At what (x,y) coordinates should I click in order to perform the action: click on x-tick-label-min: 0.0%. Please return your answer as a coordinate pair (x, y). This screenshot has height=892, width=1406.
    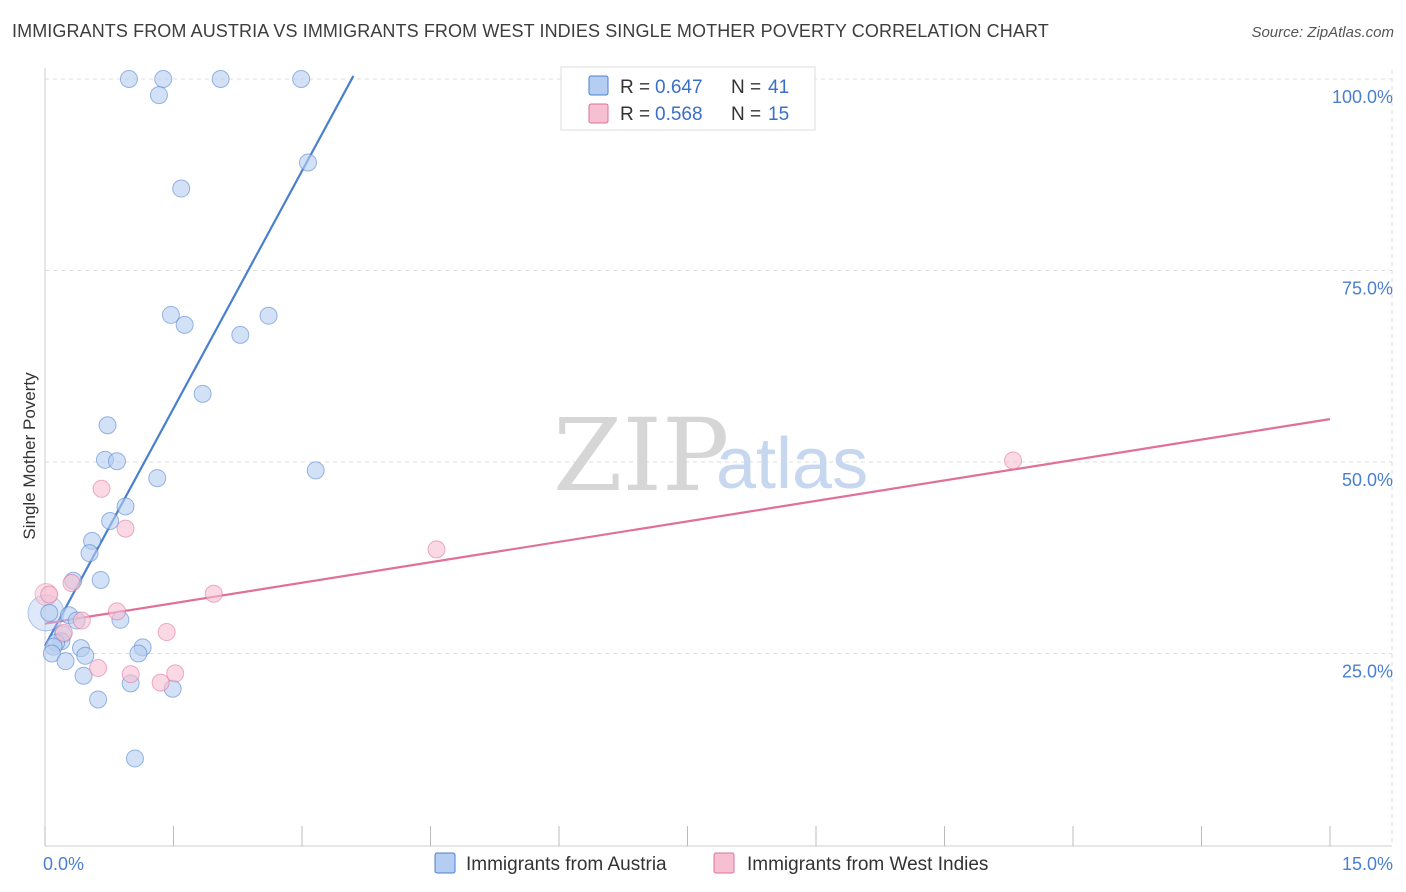
    Looking at the image, I should click on (63, 864).